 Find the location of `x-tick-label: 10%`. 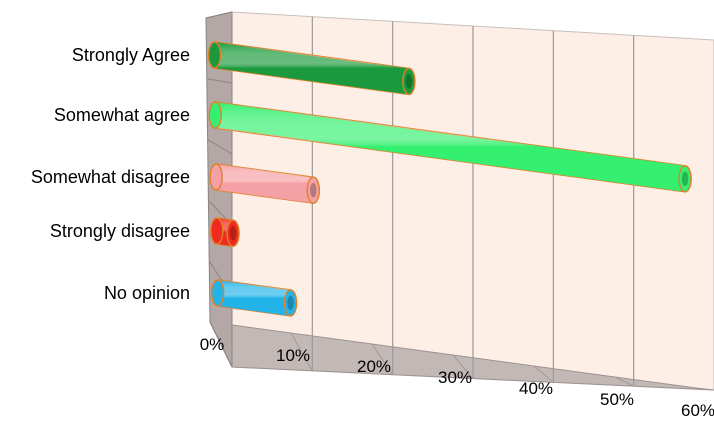

x-tick-label: 10% is located at coordinates (293, 355).